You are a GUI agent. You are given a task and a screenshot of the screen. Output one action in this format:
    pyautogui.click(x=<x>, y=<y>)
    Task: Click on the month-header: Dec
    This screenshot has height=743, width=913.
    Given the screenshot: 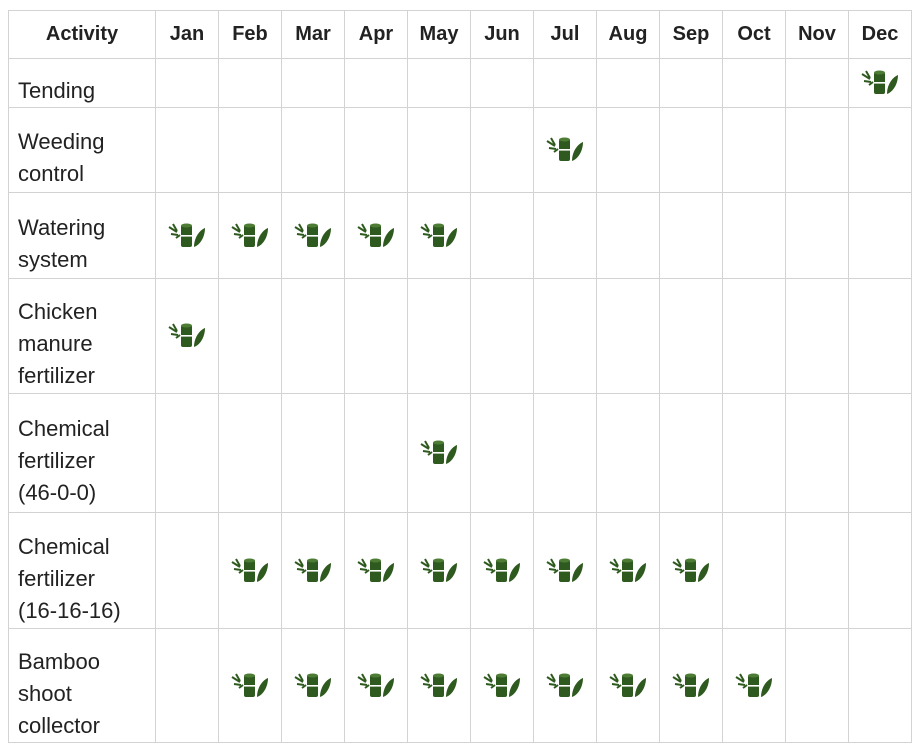 What is the action you would take?
    pyautogui.click(x=880, y=34)
    